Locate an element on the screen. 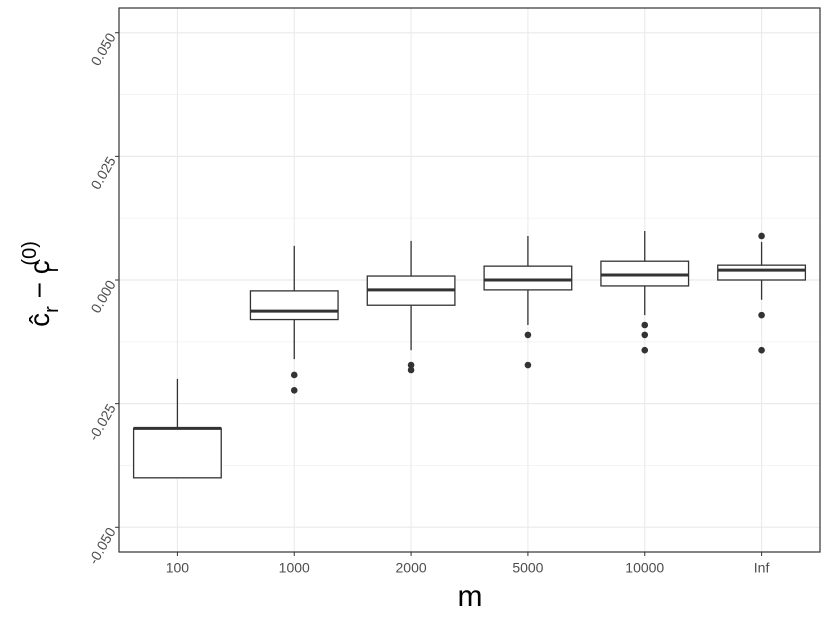  y-label-part: (0) is located at coordinates (30, 253).